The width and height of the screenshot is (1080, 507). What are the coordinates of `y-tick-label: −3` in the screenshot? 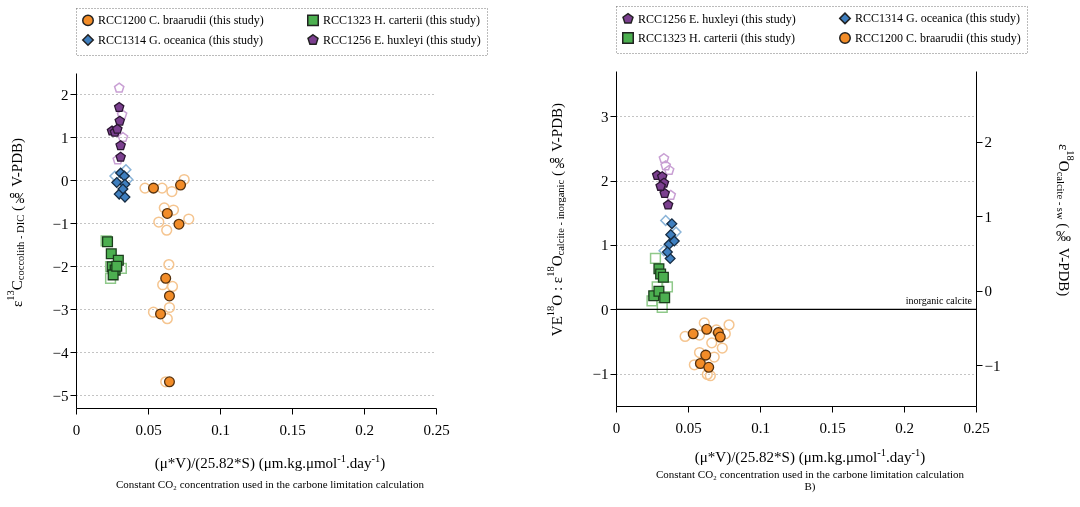 It's located at (60, 309).